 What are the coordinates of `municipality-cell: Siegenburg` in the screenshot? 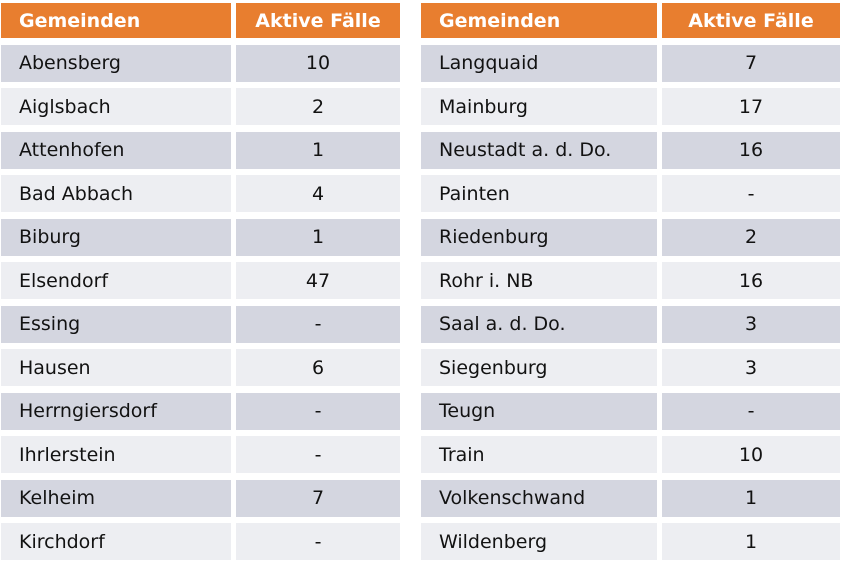 It's located at (539, 367).